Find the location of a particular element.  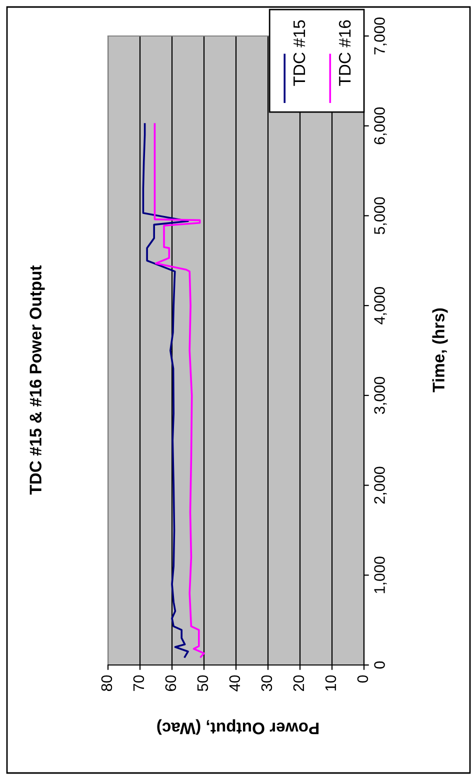

text: TDC #16 is located at coordinates (344, 53).